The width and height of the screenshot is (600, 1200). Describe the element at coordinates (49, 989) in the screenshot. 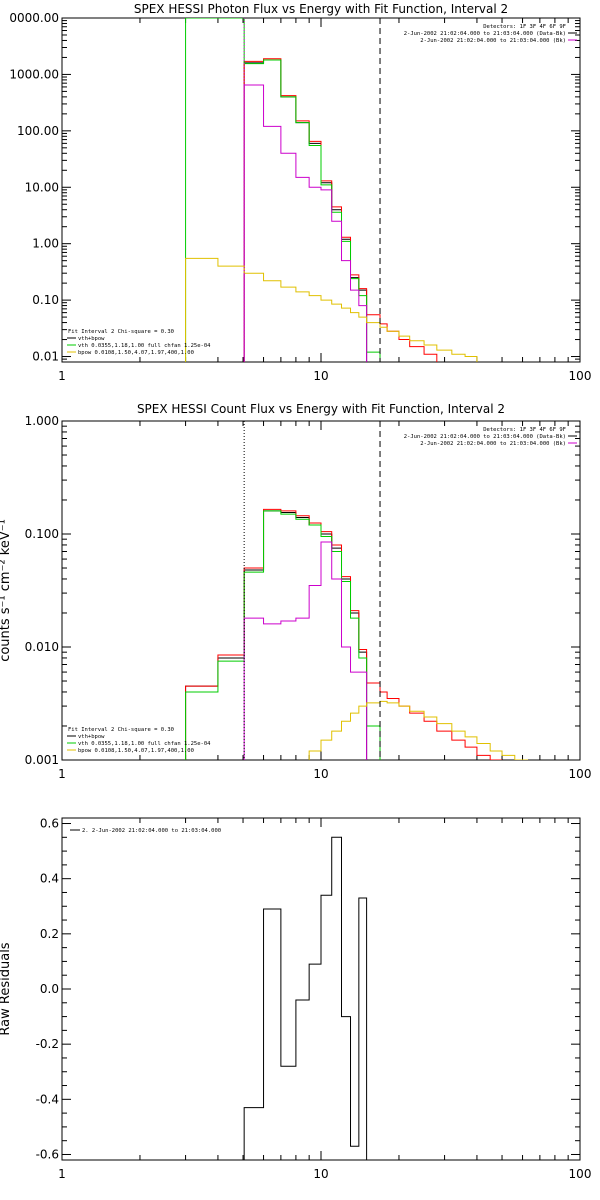

I see `y-tick-label: 0.0` at that location.